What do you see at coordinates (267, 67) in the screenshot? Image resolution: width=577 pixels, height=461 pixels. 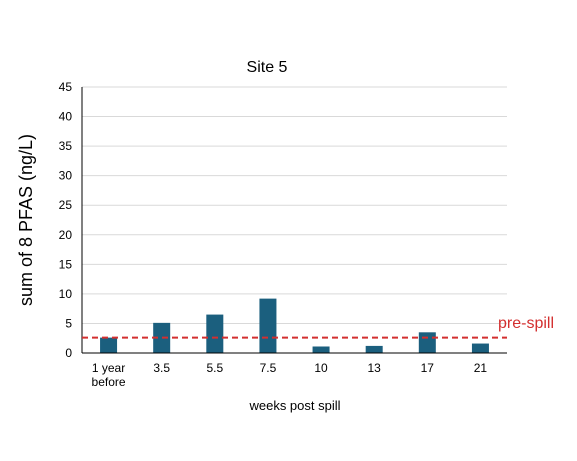 I see `chart-title: Site 5` at bounding box center [267, 67].